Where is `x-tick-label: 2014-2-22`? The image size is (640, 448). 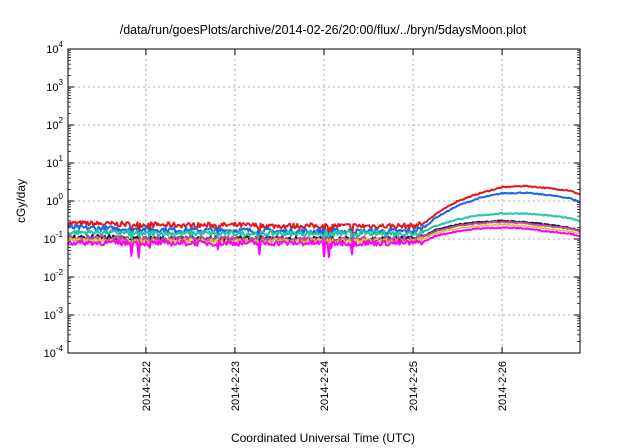 x-tick-label: 2014-2-22 is located at coordinates (147, 386).